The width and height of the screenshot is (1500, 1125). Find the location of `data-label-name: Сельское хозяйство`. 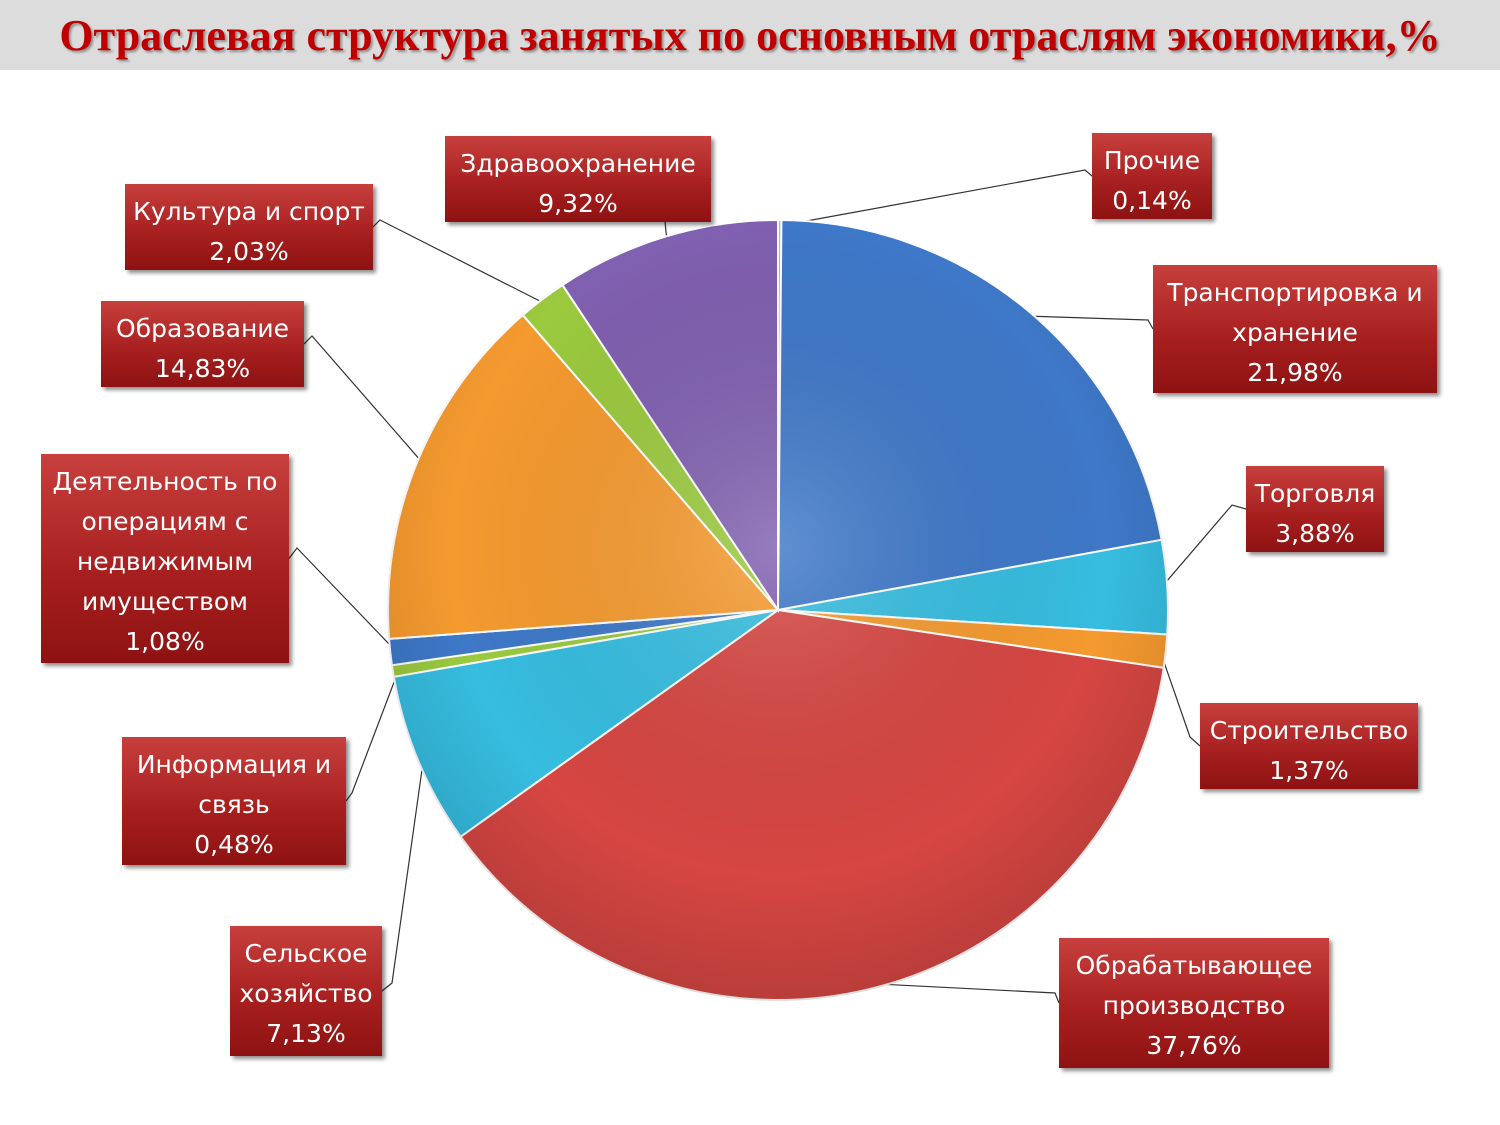

data-label-name: Сельское хозяйство is located at coordinates (306, 973).